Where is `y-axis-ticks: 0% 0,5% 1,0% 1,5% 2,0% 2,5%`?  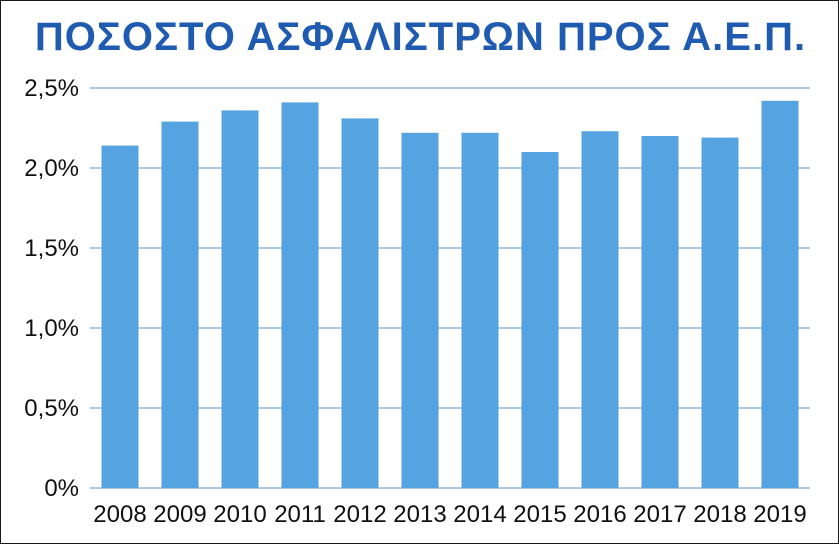
y-axis-ticks: 0% 0,5% 1,0% 1,5% 2,0% 2,5% is located at coordinates (51, 288).